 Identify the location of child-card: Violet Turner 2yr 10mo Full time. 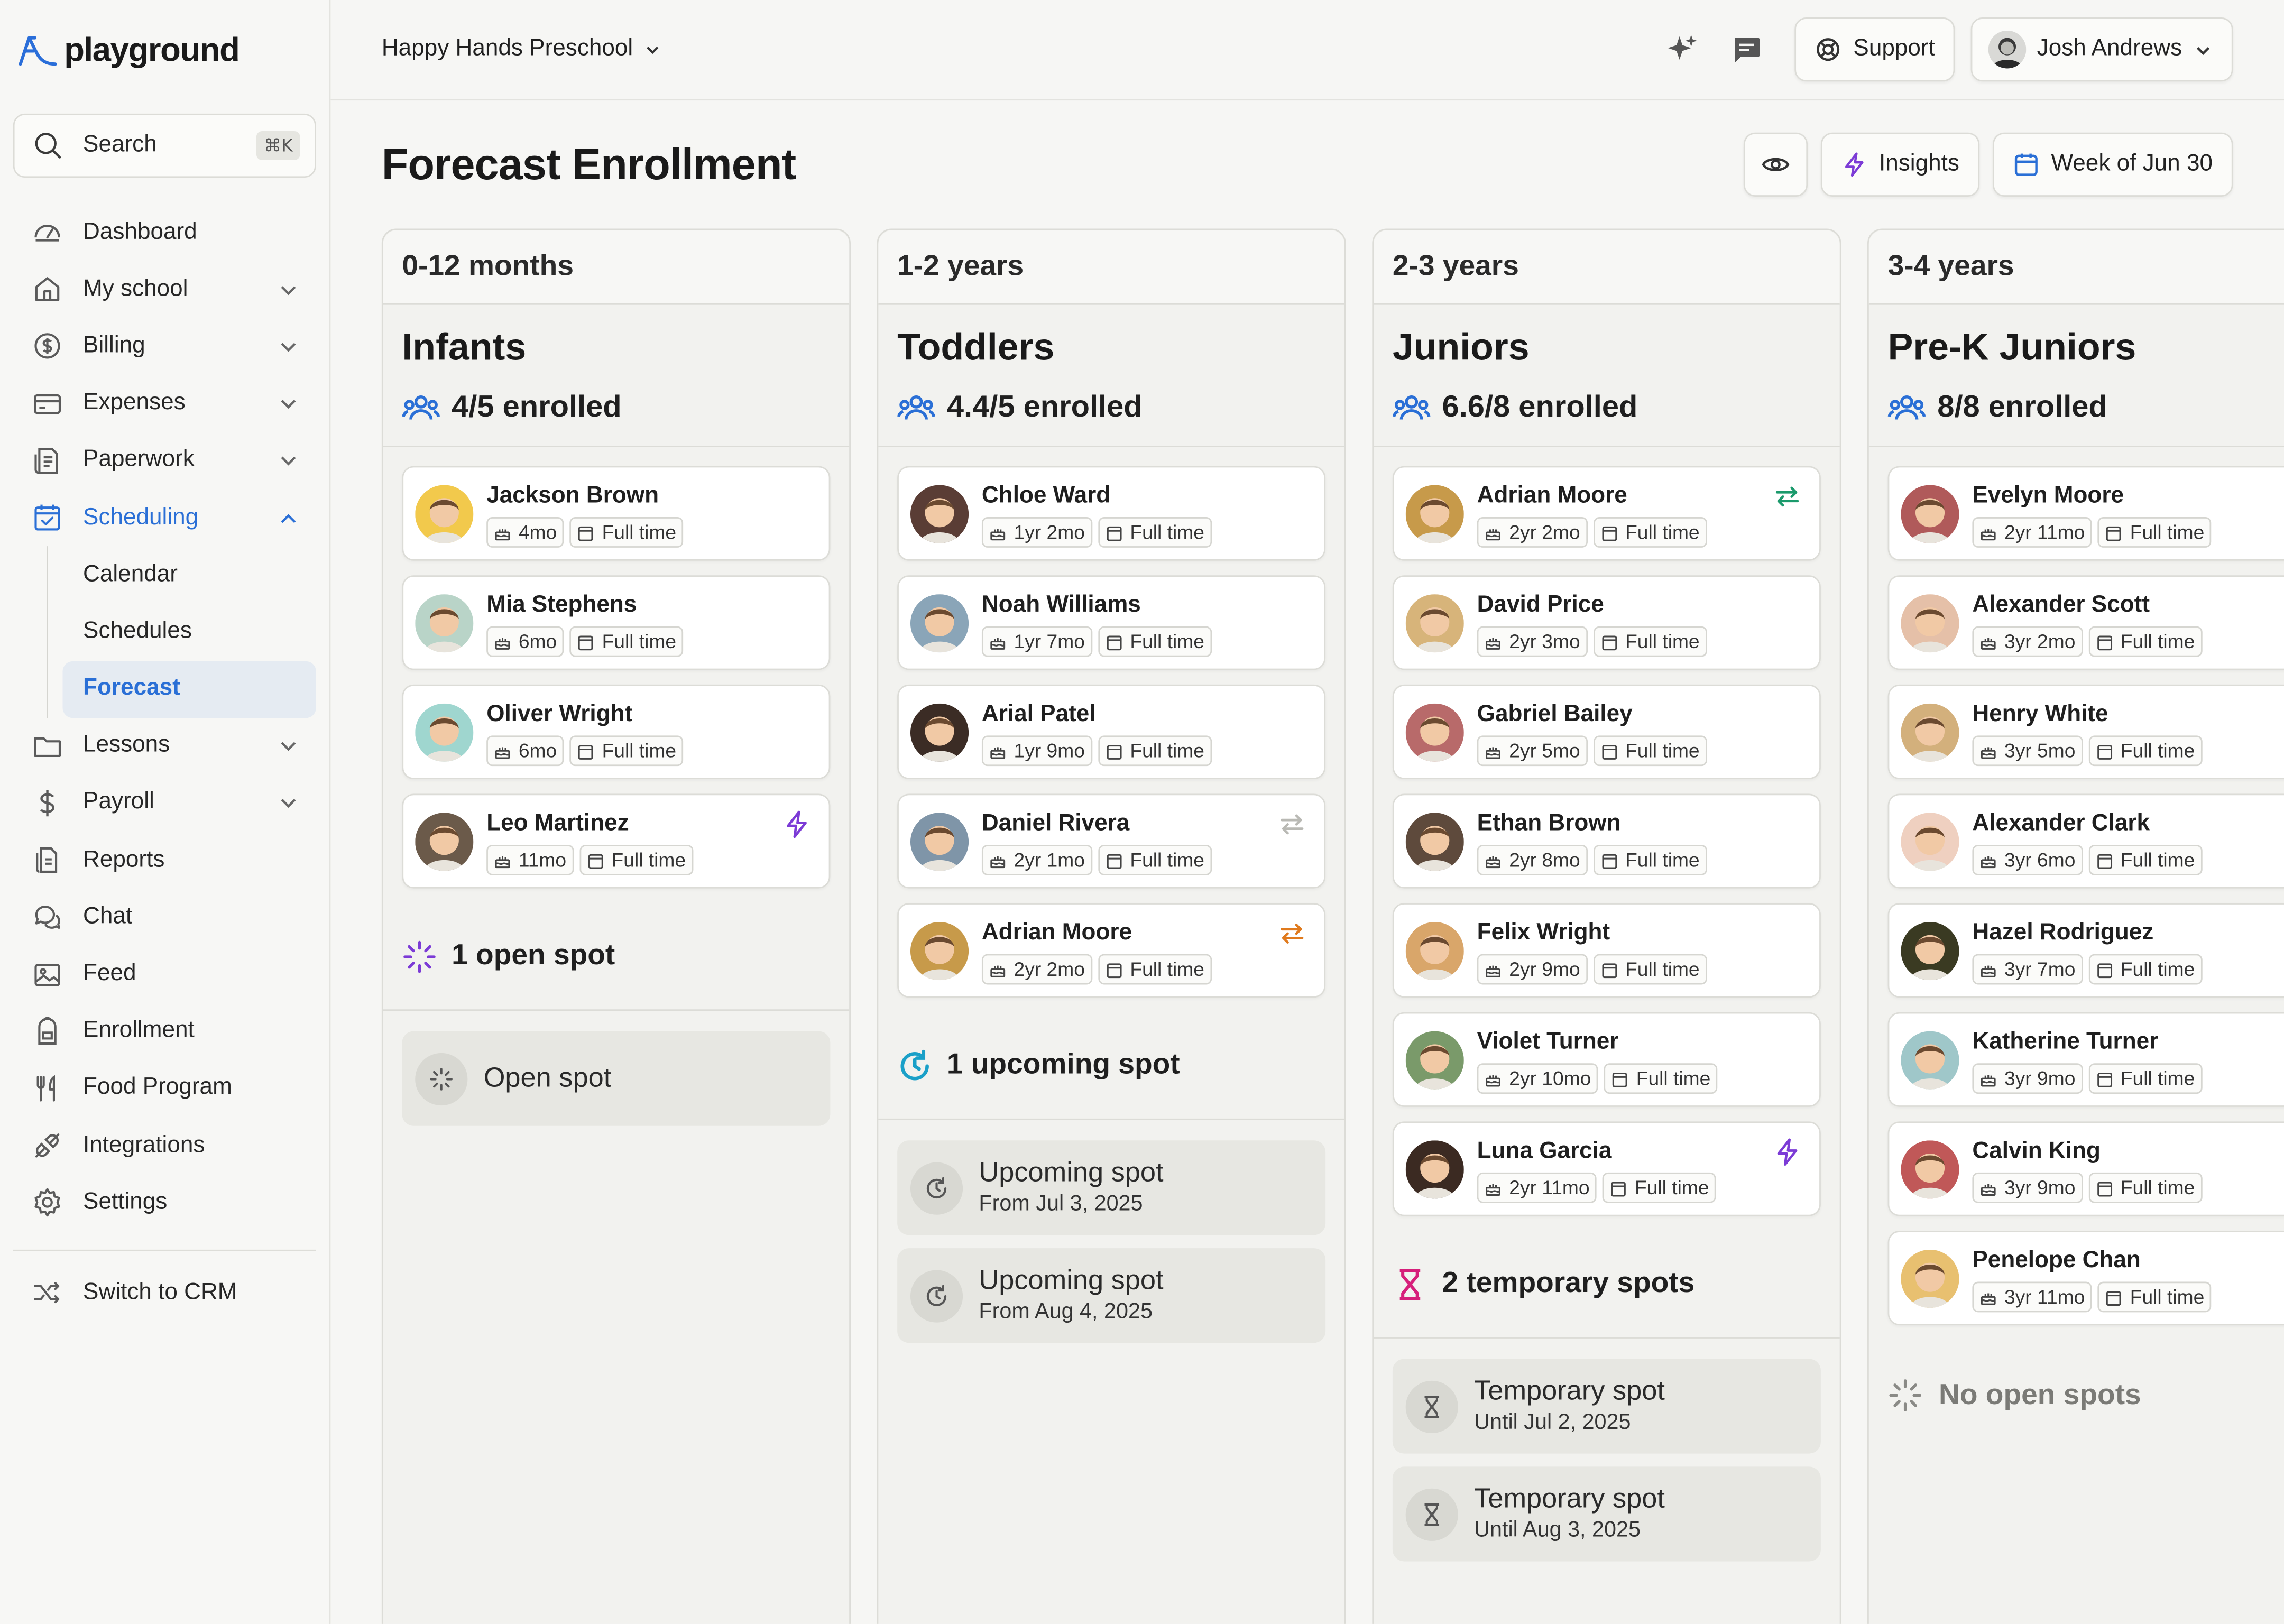
(1606, 1059).